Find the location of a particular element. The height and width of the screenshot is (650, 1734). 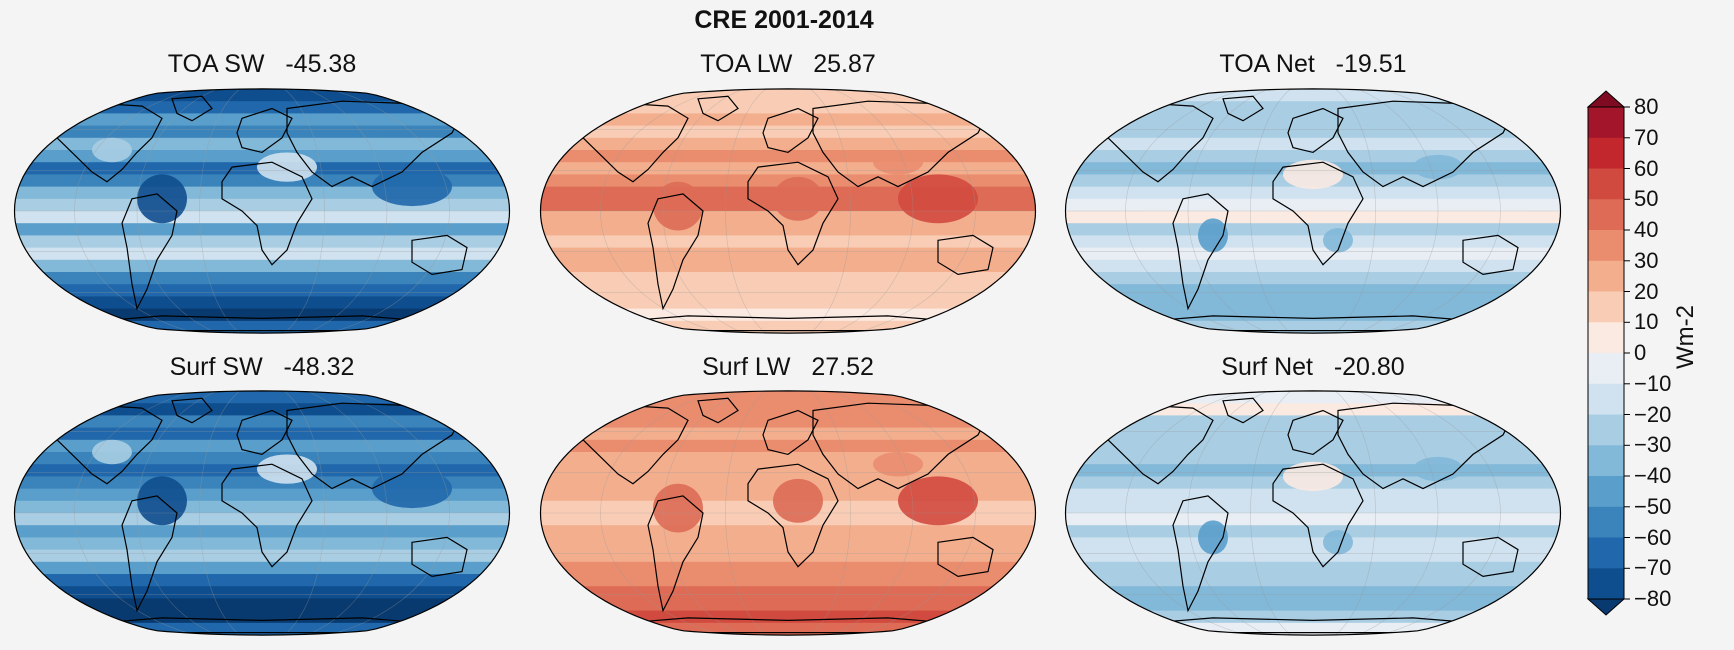

panel-title: Surf LW 27.52 is located at coordinates (788, 367).